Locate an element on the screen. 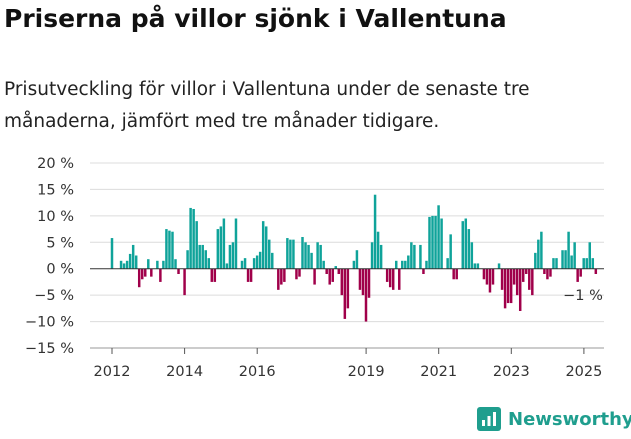 Image resolution: width=631 pixels, height=439 pixels. brand-name: Newsworthy is located at coordinates (569, 419).